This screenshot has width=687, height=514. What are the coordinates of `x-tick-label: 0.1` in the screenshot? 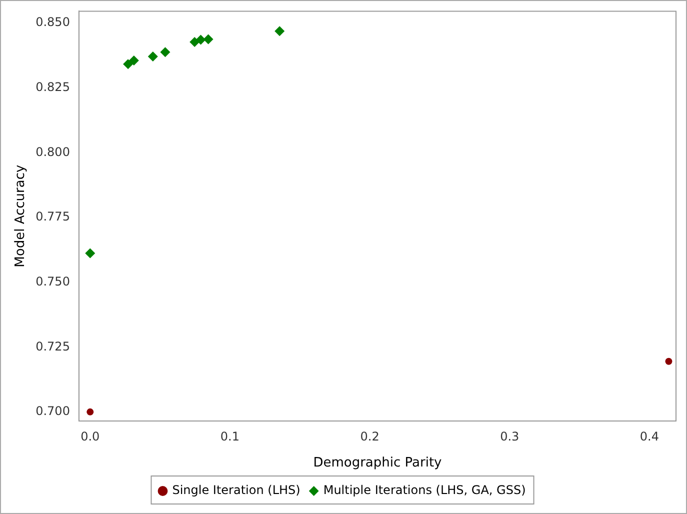 It's located at (230, 436).